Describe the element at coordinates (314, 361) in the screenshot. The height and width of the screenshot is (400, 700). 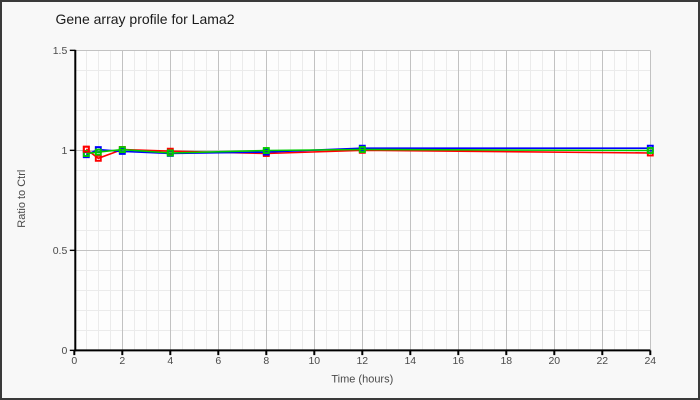
I see `svg-text: 10` at that location.